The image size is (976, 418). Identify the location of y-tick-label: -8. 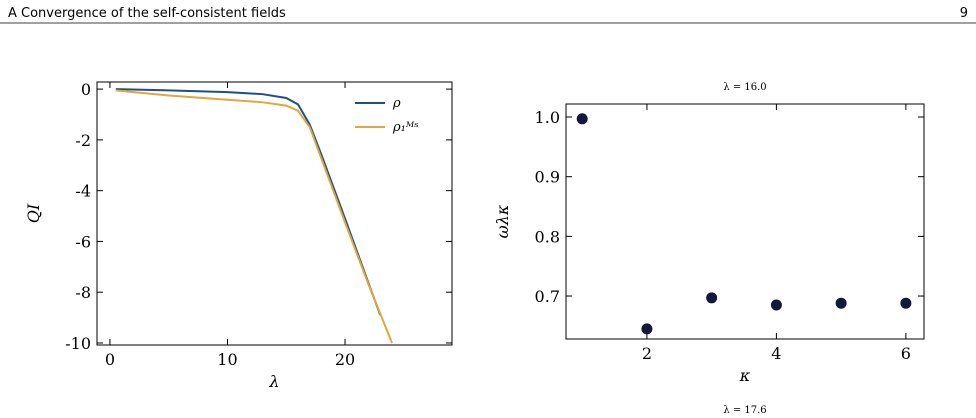
(83, 292).